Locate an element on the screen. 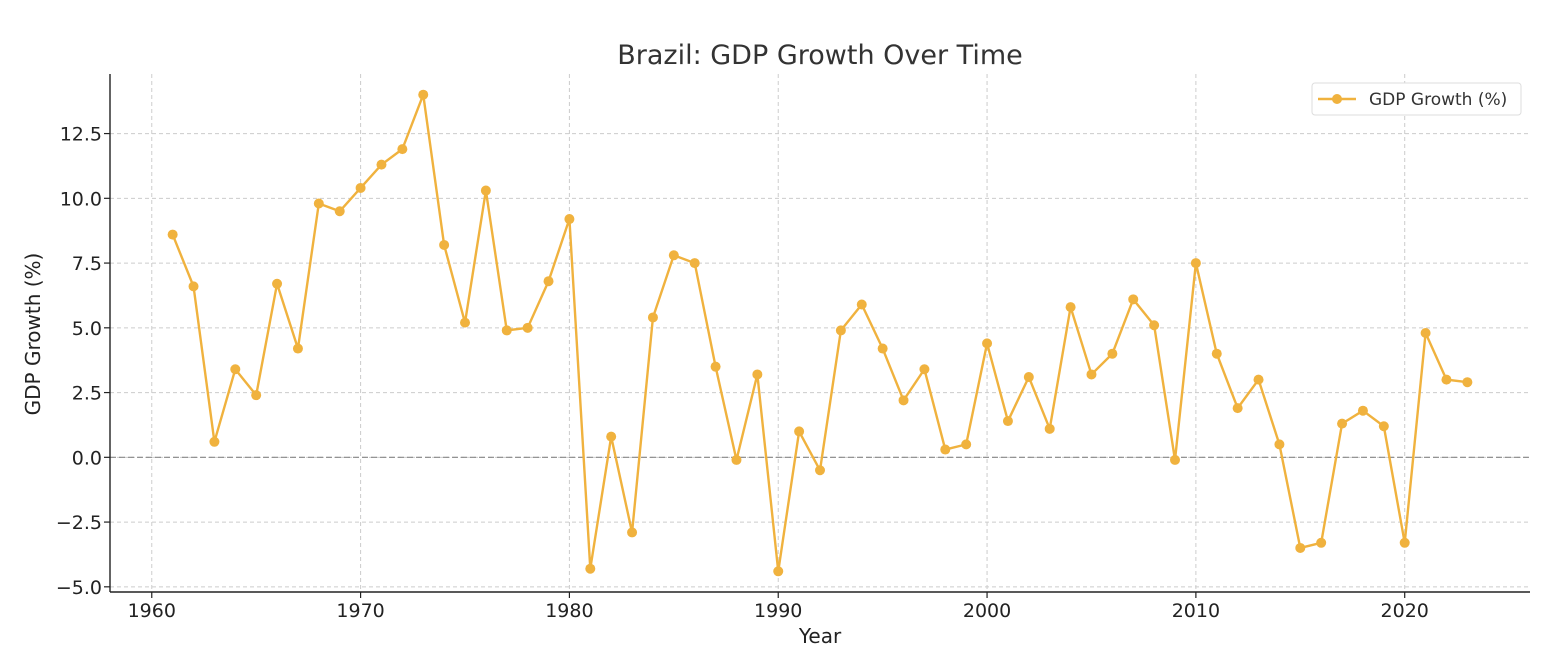  x-tick-label-2010: 2010 is located at coordinates (1196, 611).